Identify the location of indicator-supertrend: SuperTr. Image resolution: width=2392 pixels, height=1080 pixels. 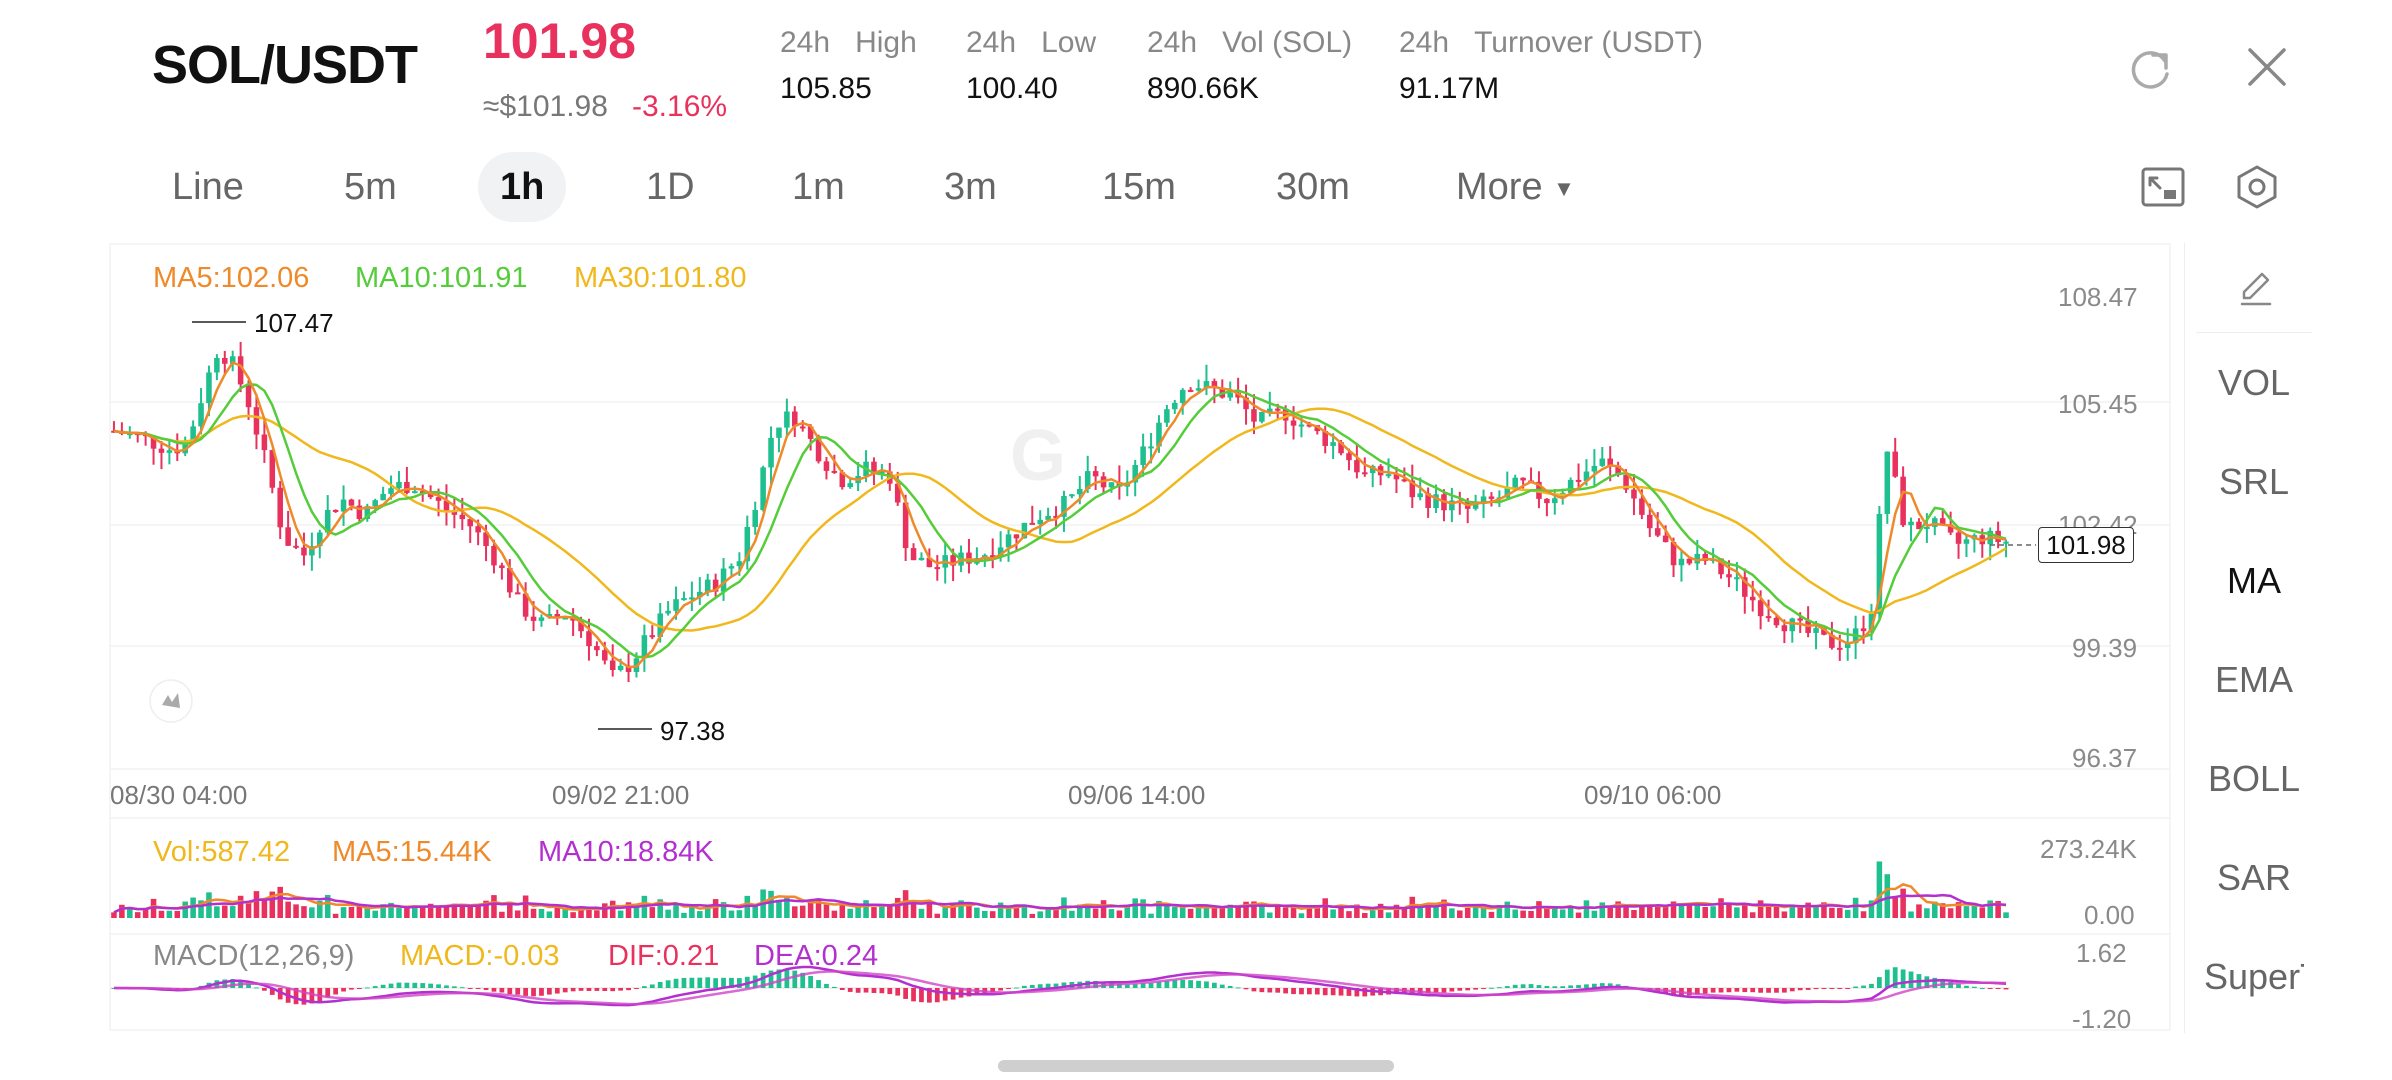
(2254, 976).